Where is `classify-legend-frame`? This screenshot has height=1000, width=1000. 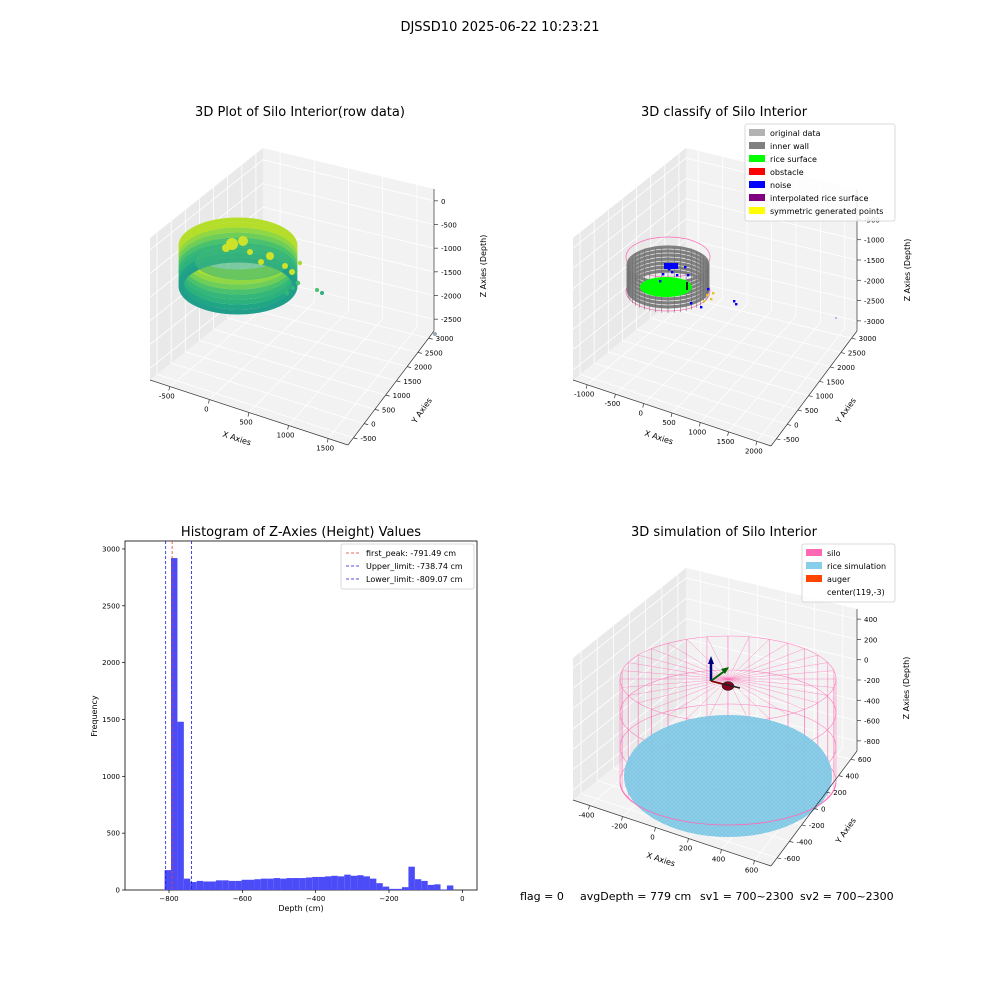
classify-legend-frame is located at coordinates (820, 172).